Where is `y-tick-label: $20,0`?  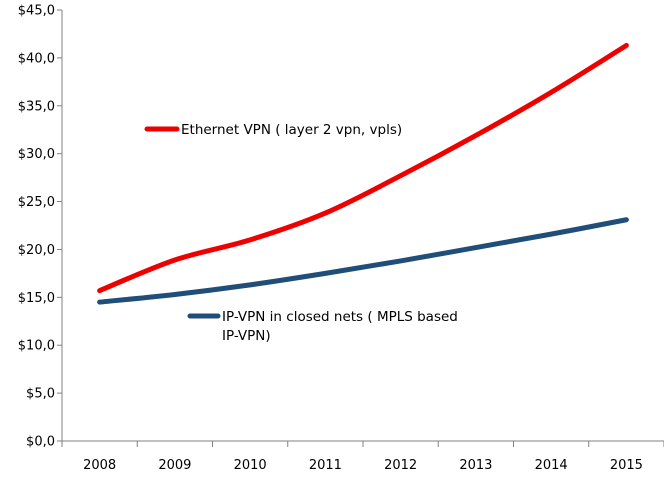 y-tick-label: $20,0 is located at coordinates (36, 250).